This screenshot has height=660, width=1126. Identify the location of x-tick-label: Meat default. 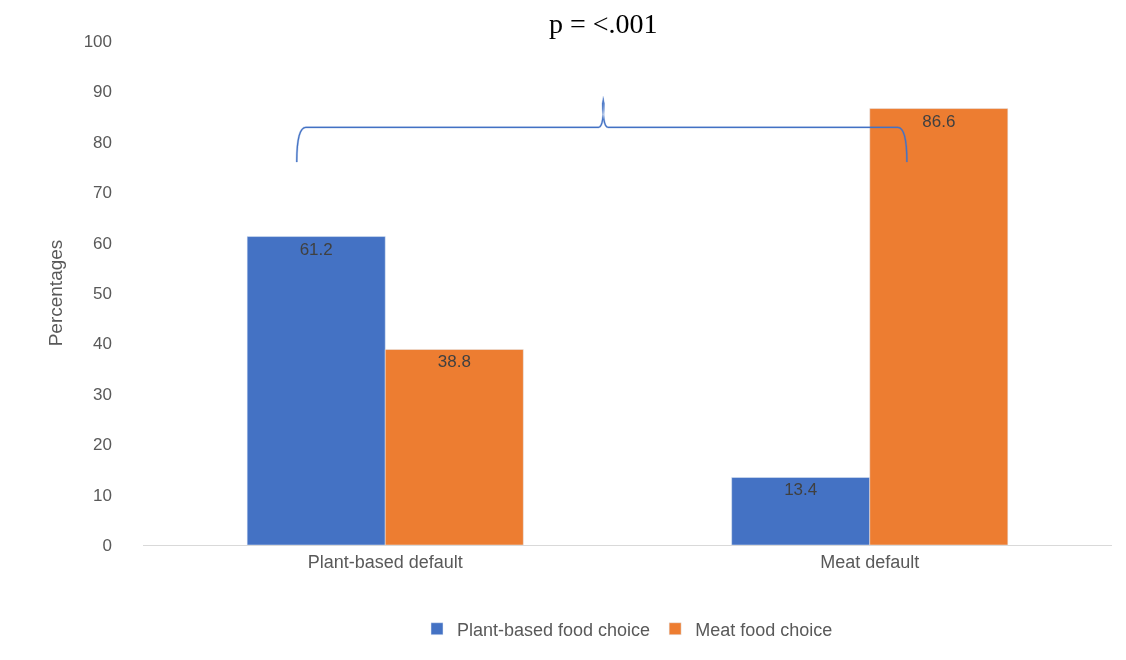
(870, 561).